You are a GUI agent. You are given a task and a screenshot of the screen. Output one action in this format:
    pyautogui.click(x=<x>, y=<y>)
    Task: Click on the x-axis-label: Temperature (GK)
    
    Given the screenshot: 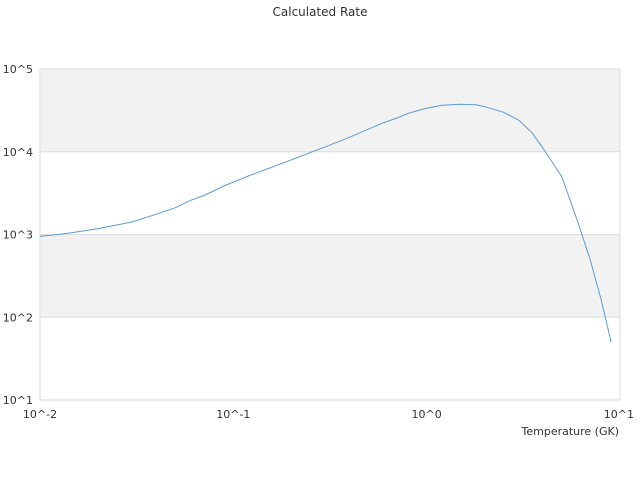 What is the action you would take?
    pyautogui.click(x=570, y=431)
    